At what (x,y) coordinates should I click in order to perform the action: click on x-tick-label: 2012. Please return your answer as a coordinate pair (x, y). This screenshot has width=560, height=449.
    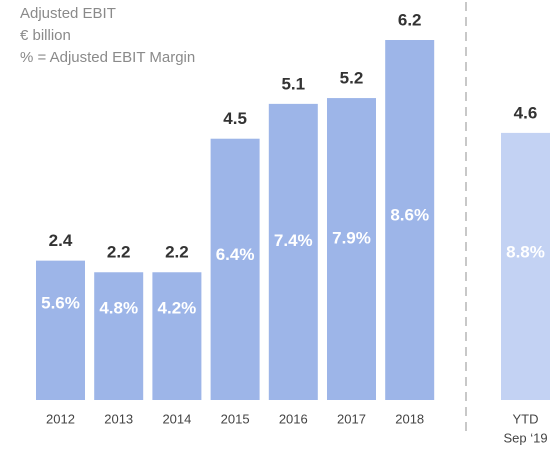
    Looking at the image, I should click on (60, 418).